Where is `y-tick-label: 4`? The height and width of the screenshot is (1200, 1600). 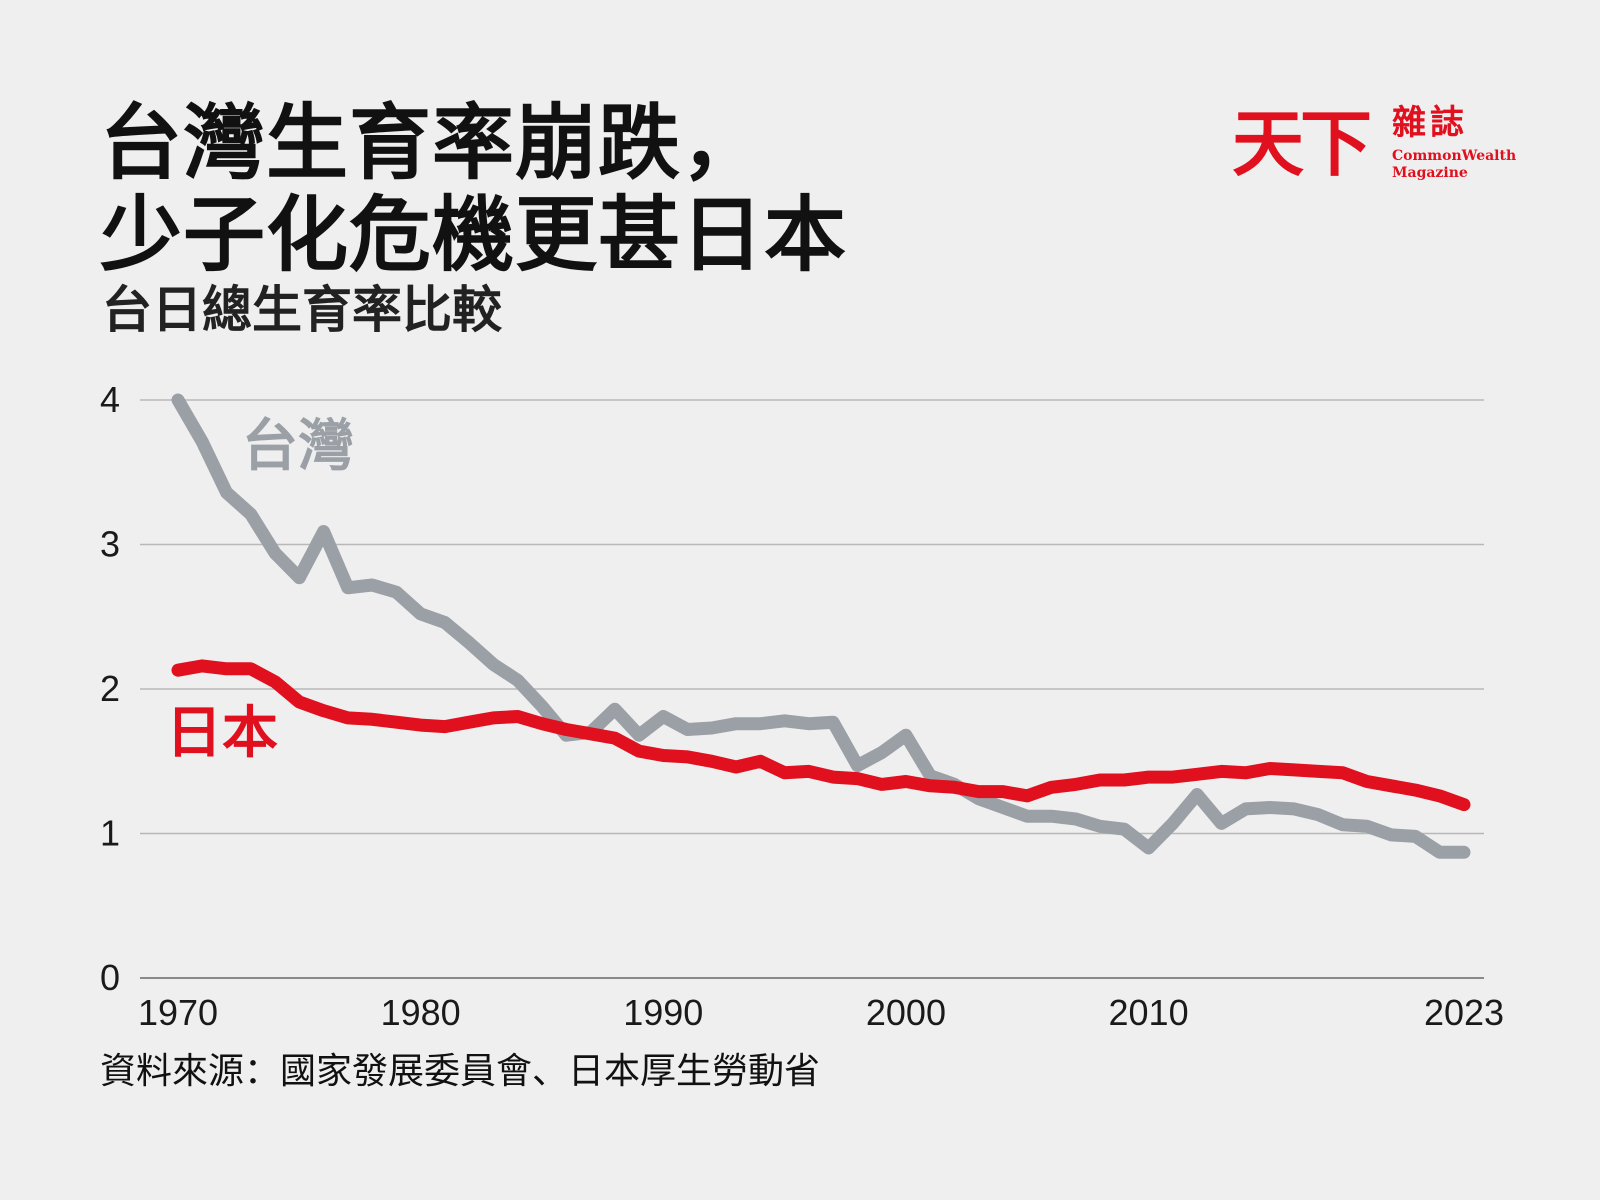
y-tick-label: 4 is located at coordinates (110, 399).